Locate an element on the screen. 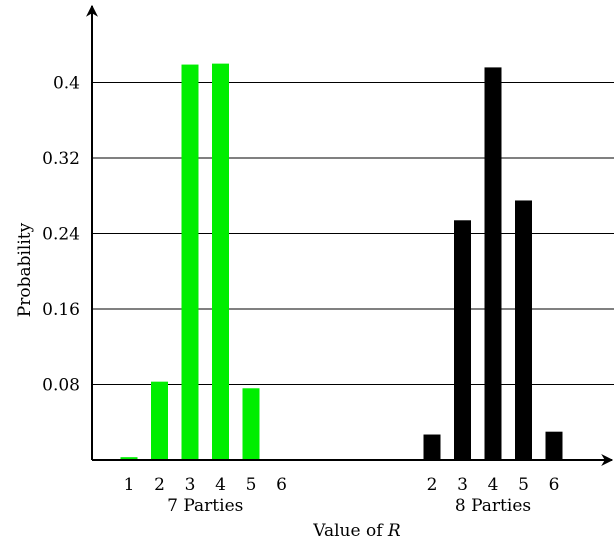  group-label: 8 Parties is located at coordinates (493, 506).